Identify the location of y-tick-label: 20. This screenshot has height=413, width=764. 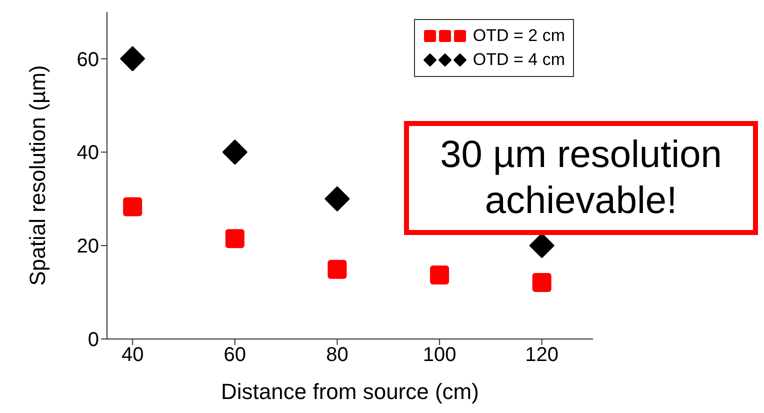
(87, 247).